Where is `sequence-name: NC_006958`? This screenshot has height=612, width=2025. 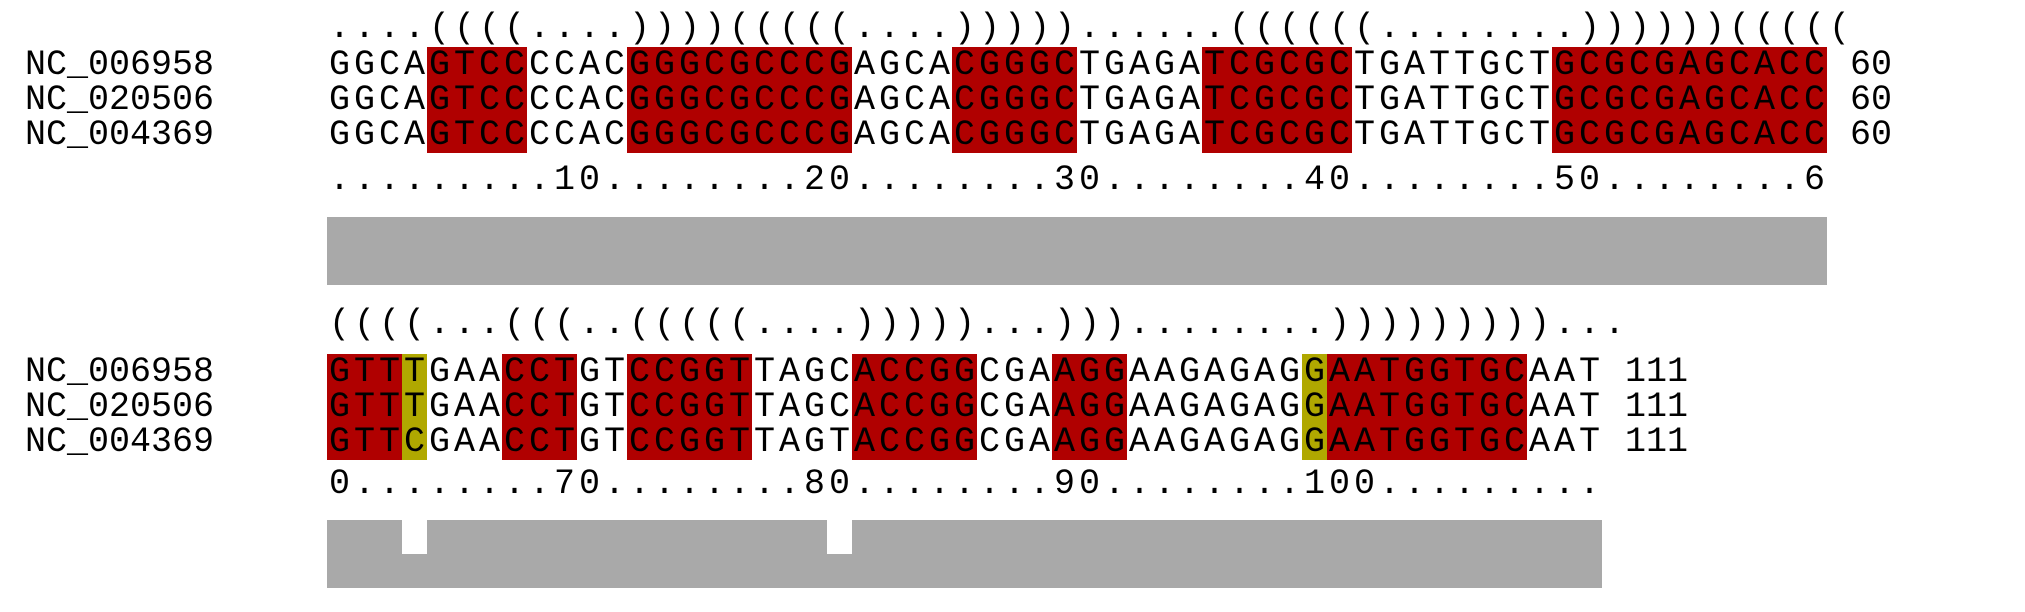 sequence-name: NC_006958 is located at coordinates (120, 65).